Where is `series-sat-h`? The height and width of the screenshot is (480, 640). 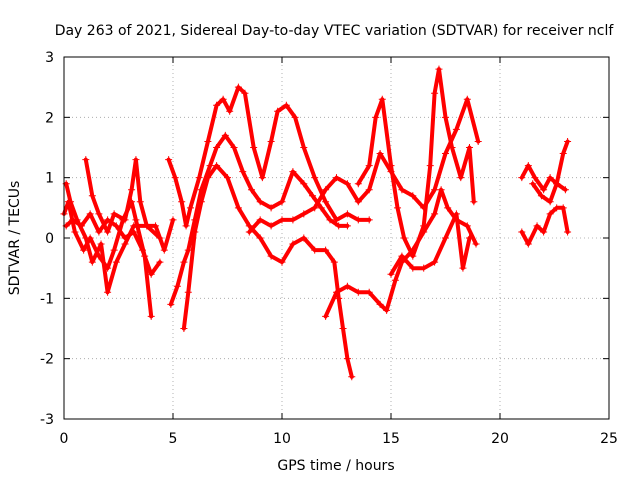 series-sat-h is located at coordinates (363, 165).